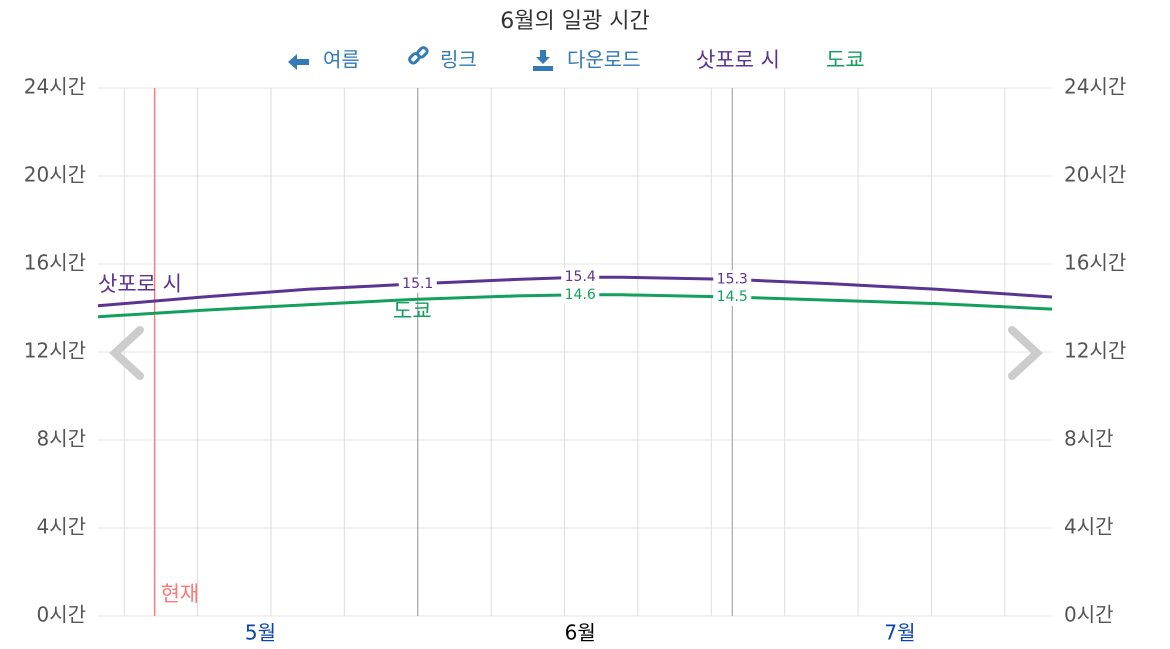 This screenshot has width=1170, height=649. I want to click on y2-tick-label: 0시간, so click(1089, 615).